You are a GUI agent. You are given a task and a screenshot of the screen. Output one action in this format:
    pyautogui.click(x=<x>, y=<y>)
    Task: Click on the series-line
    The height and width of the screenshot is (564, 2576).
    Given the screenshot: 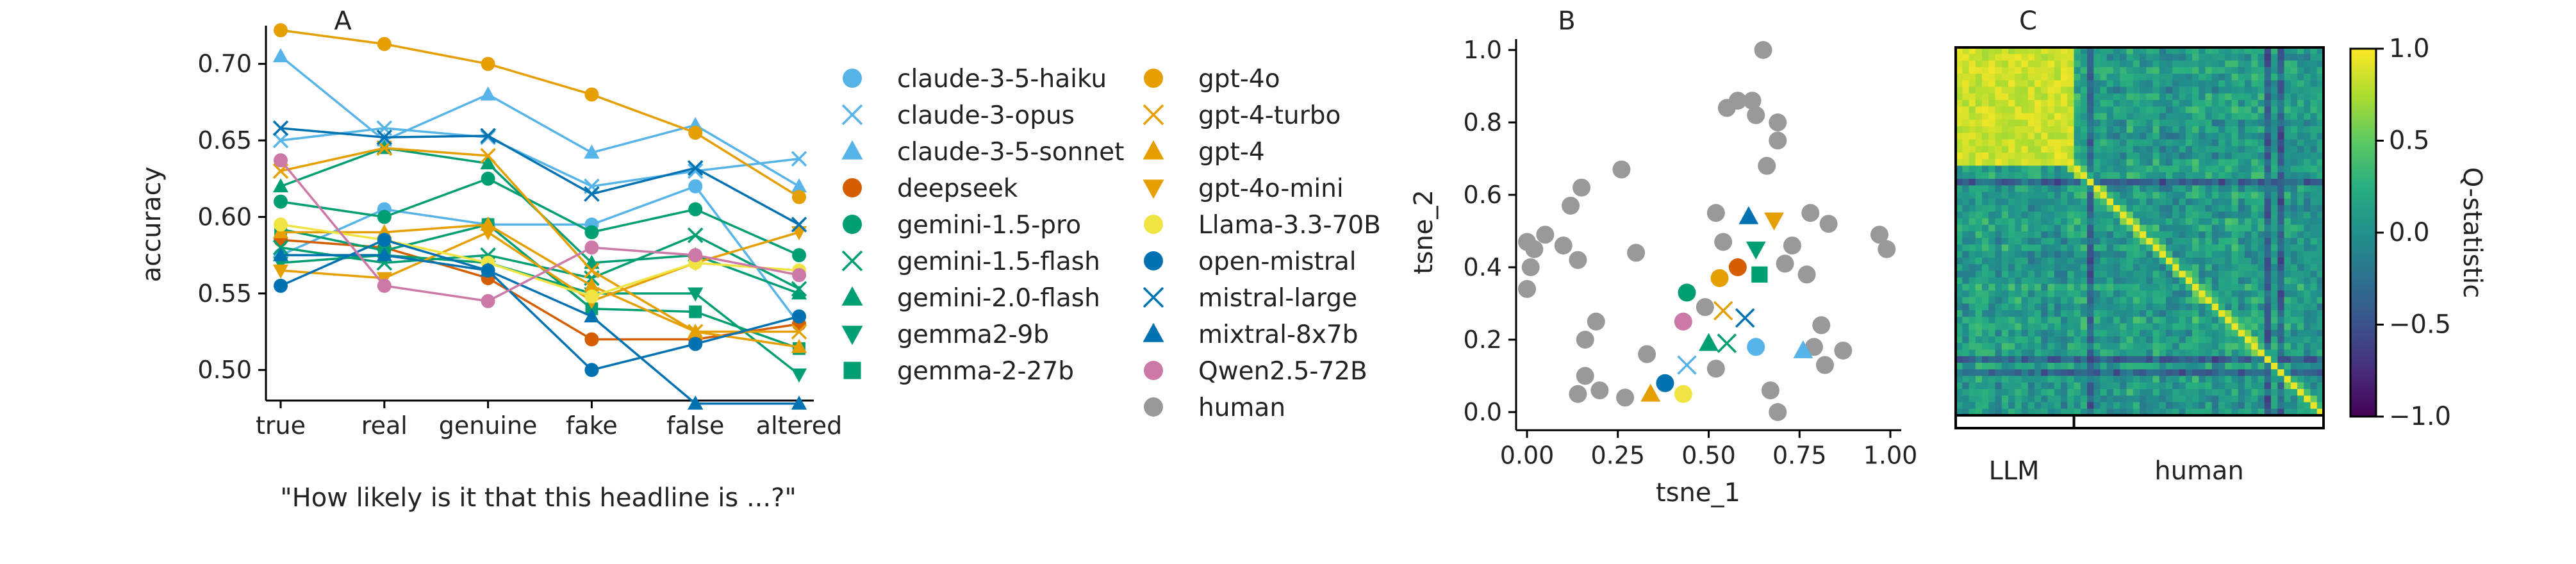 What is the action you would take?
    pyautogui.click(x=539, y=231)
    